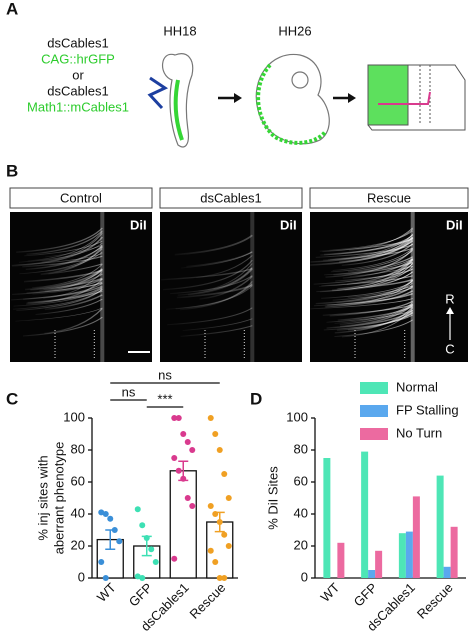  I want to click on stain-labels: DiI DiI DiI, so click(296, 224).